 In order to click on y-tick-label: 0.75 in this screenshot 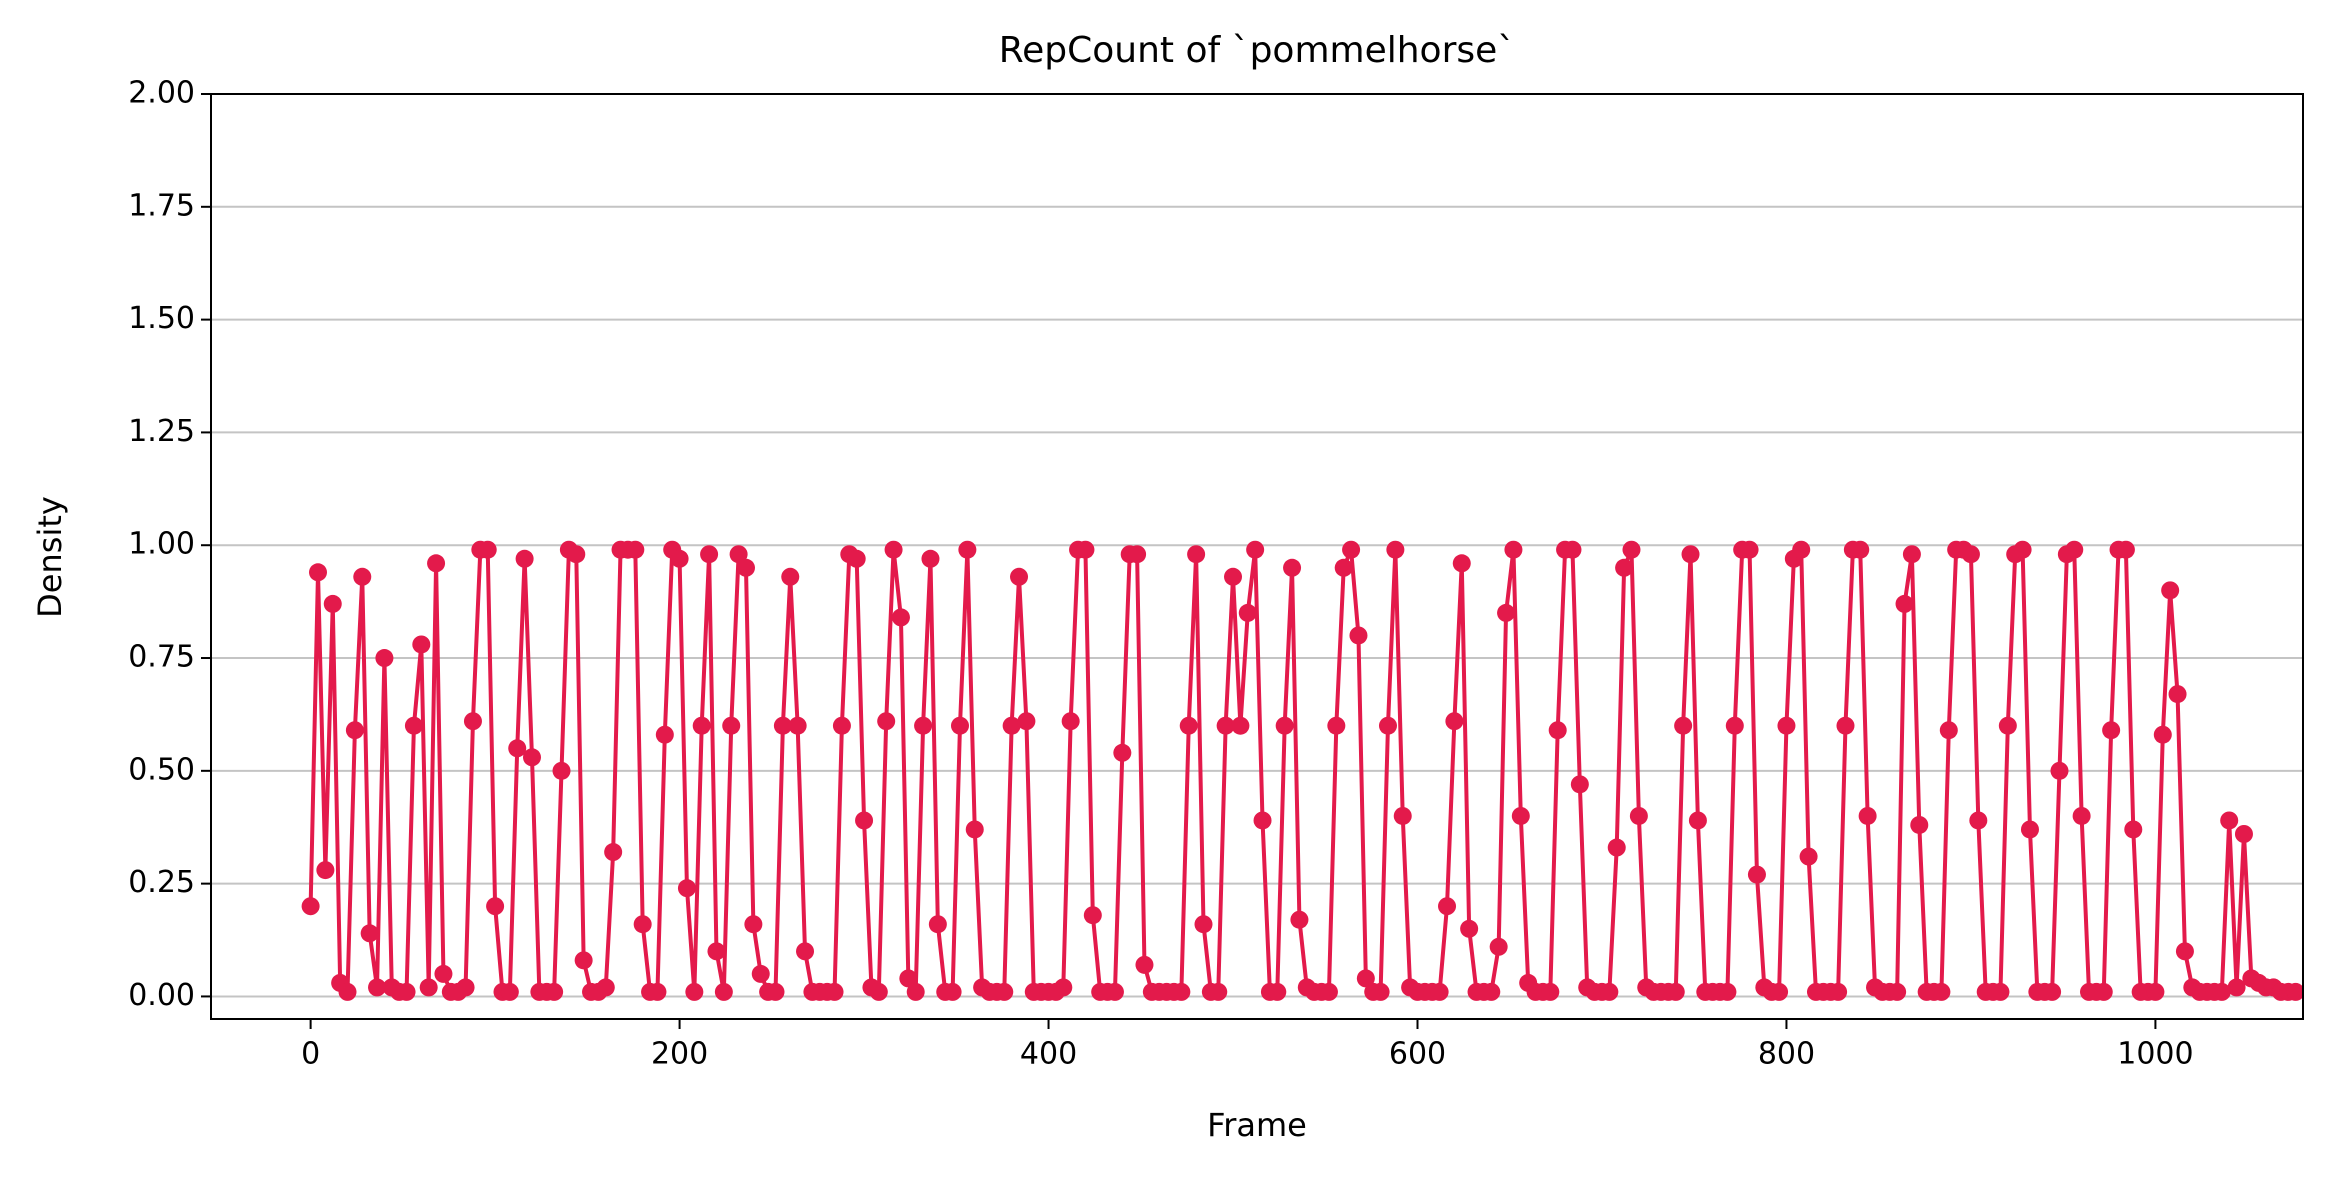, I will do `click(161, 657)`.